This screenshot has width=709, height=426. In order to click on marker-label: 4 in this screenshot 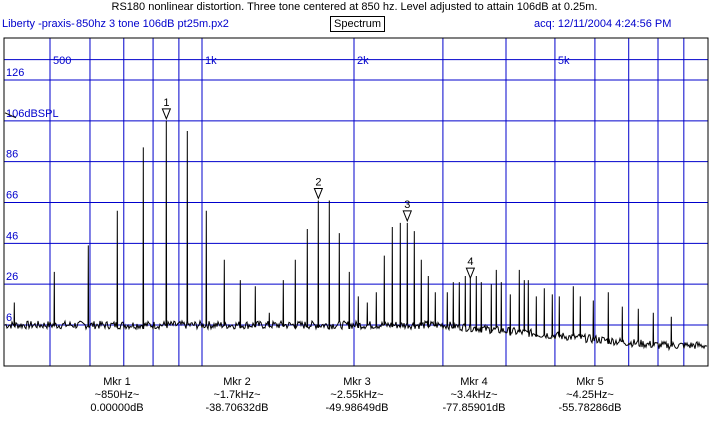, I will do `click(470, 262)`.